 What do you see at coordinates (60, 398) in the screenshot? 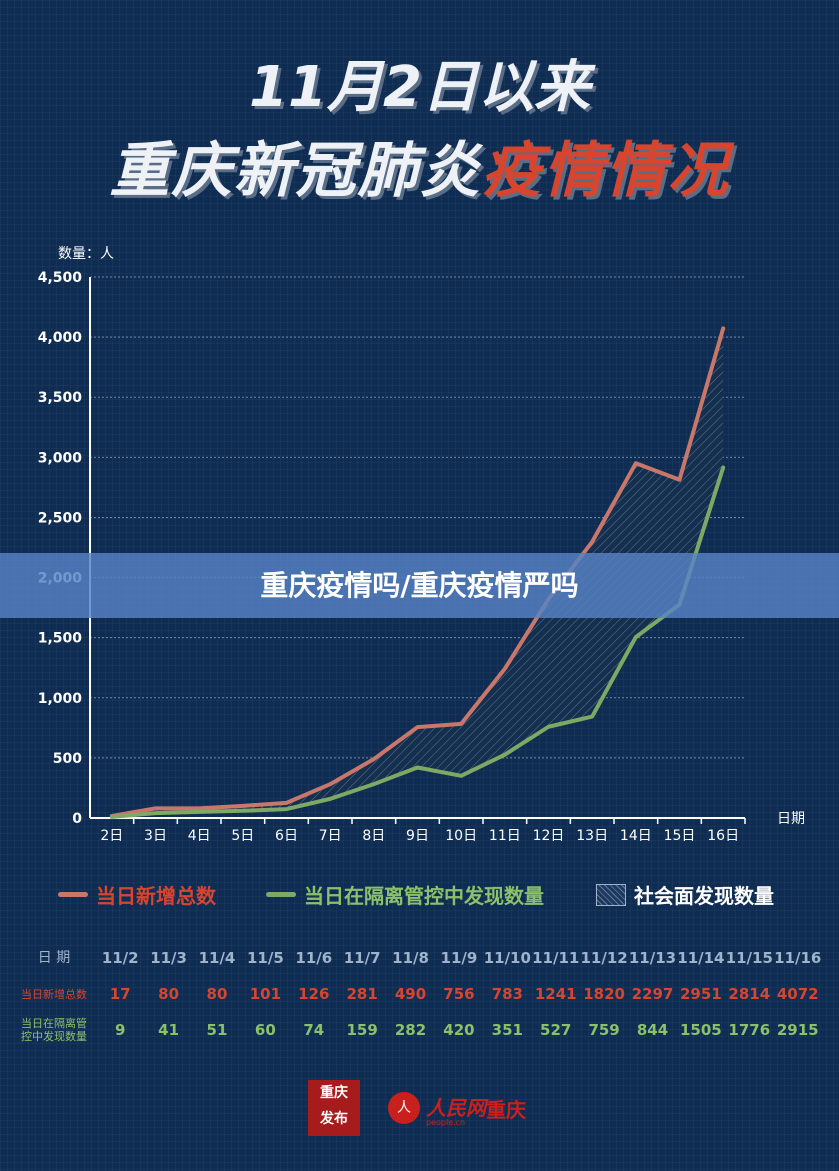
I see `y-tick-label: 3,500` at bounding box center [60, 398].